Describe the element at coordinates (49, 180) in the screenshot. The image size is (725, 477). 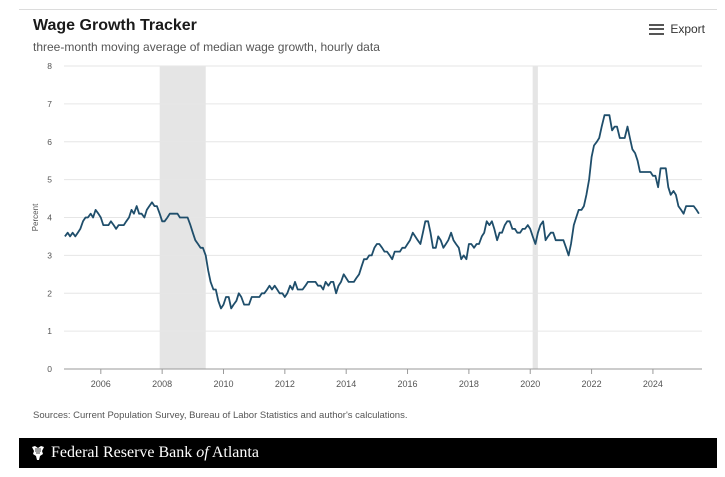
I see `y-tick-label: 5` at that location.